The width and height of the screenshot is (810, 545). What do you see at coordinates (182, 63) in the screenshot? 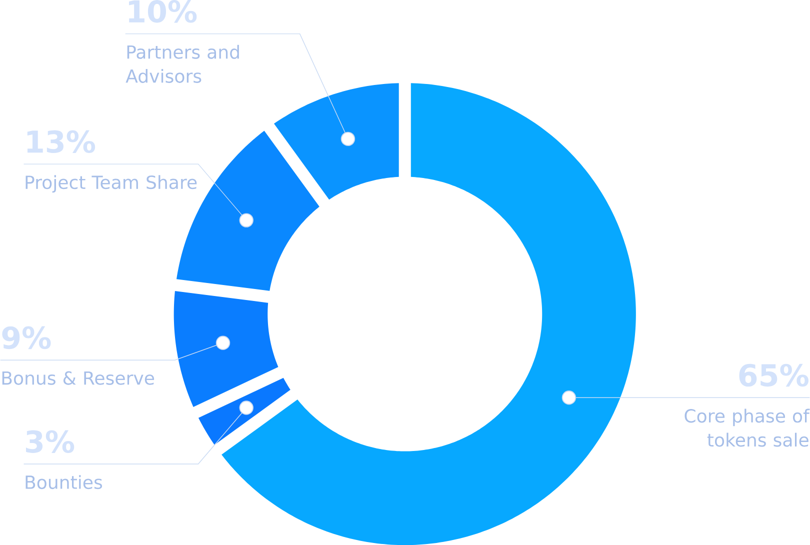
I see `slice-label: Partners and Advisors` at bounding box center [182, 63].